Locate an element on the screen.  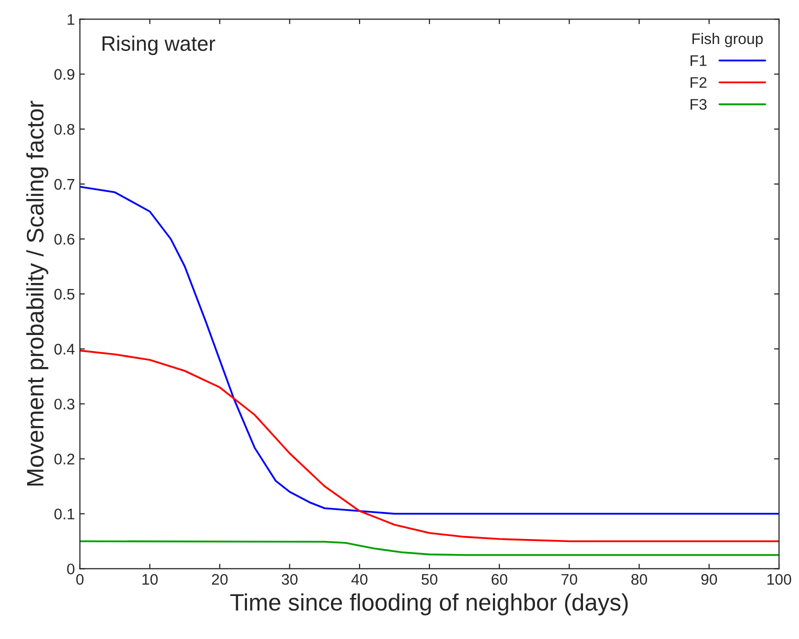
y-tick-label: 0.3 is located at coordinates (64, 404).